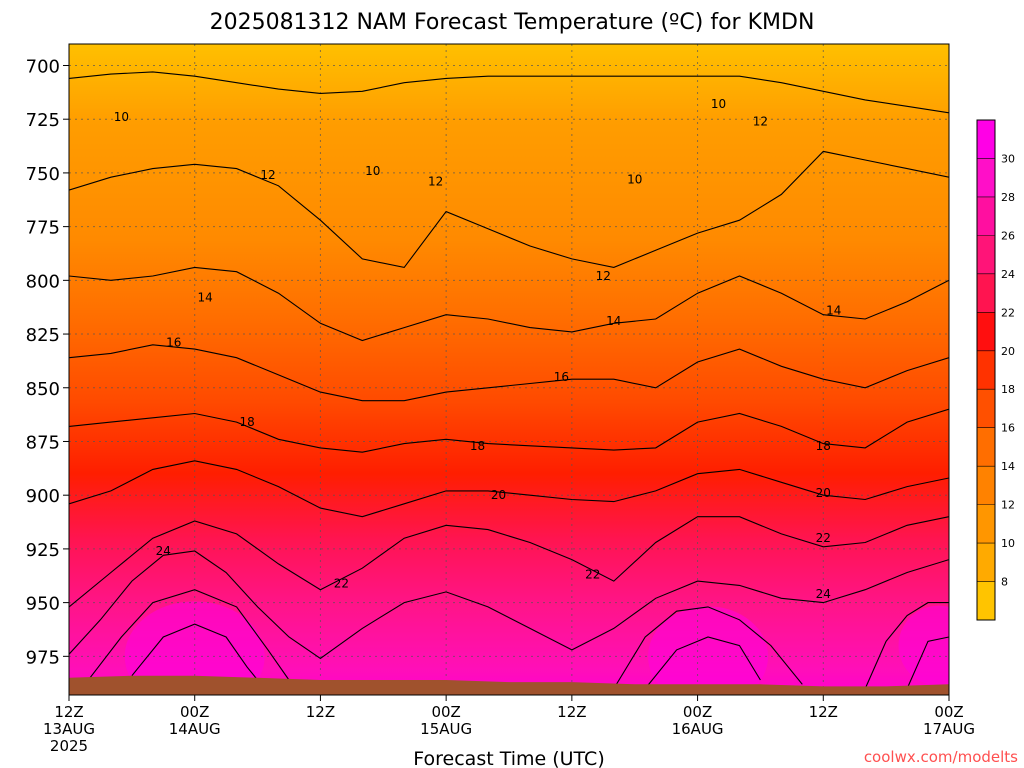  I want to click on x-tick-label-36-2: 15AUG, so click(446, 729).